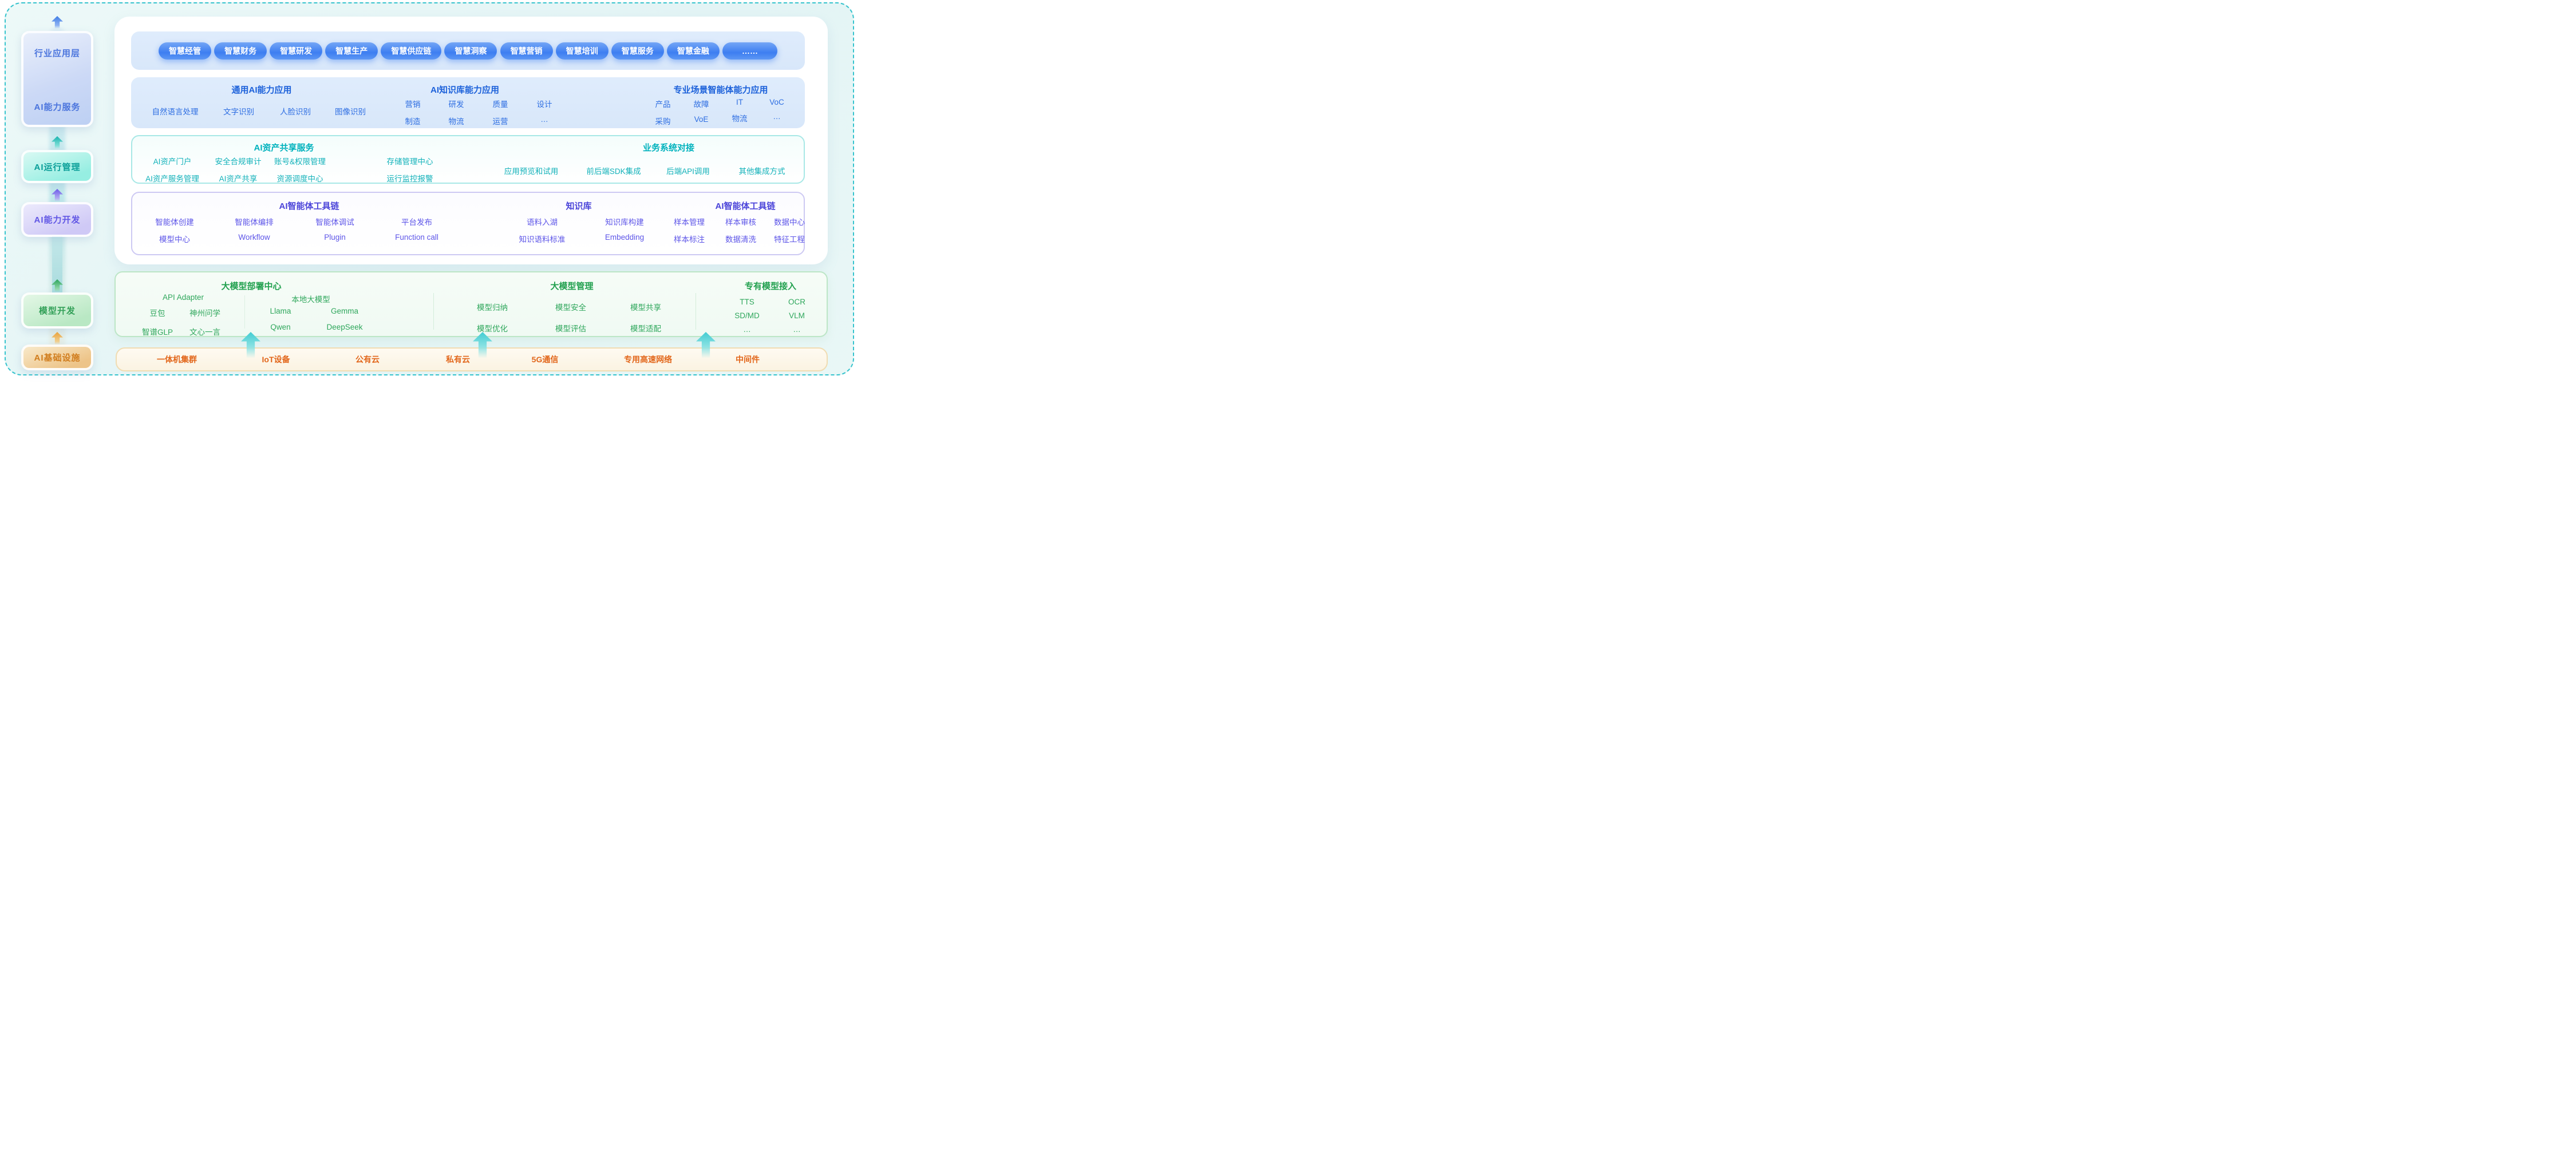 This screenshot has height=1171, width=2576. I want to click on pill-smart-insight: 智慧洞察, so click(470, 51).